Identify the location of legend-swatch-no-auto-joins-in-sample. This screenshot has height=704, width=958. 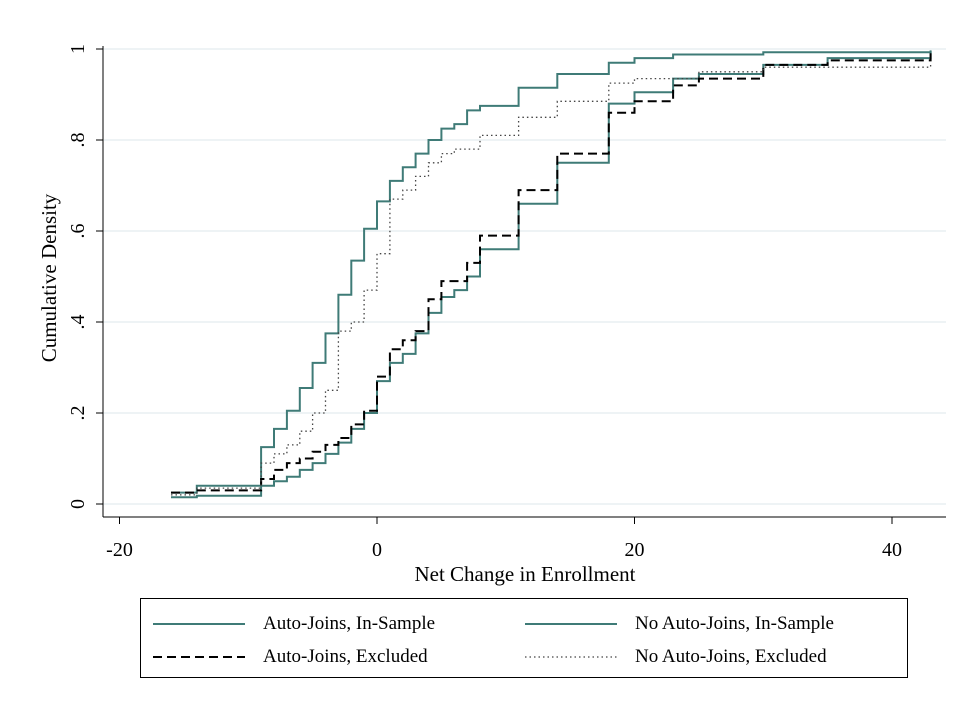
(571, 624).